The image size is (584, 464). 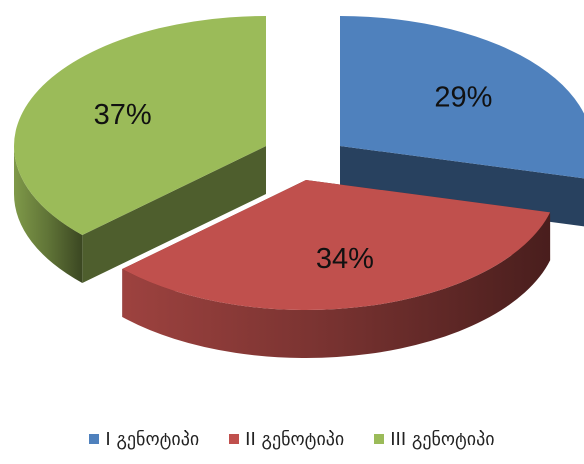 What do you see at coordinates (345, 259) in the screenshot?
I see `slice-label-2: 34%` at bounding box center [345, 259].